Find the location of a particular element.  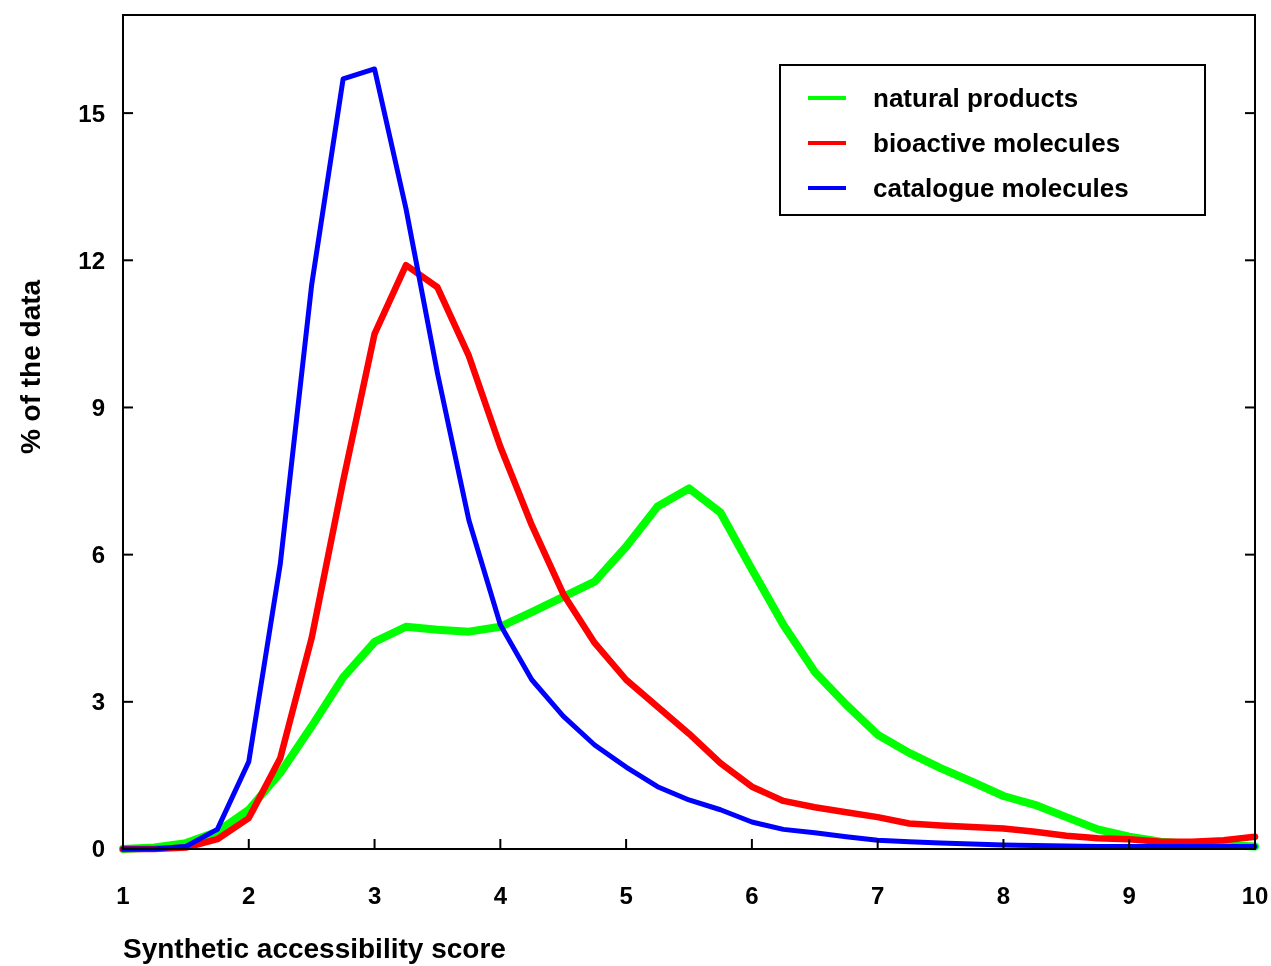

y-tick-label: 15 is located at coordinates (91, 113).